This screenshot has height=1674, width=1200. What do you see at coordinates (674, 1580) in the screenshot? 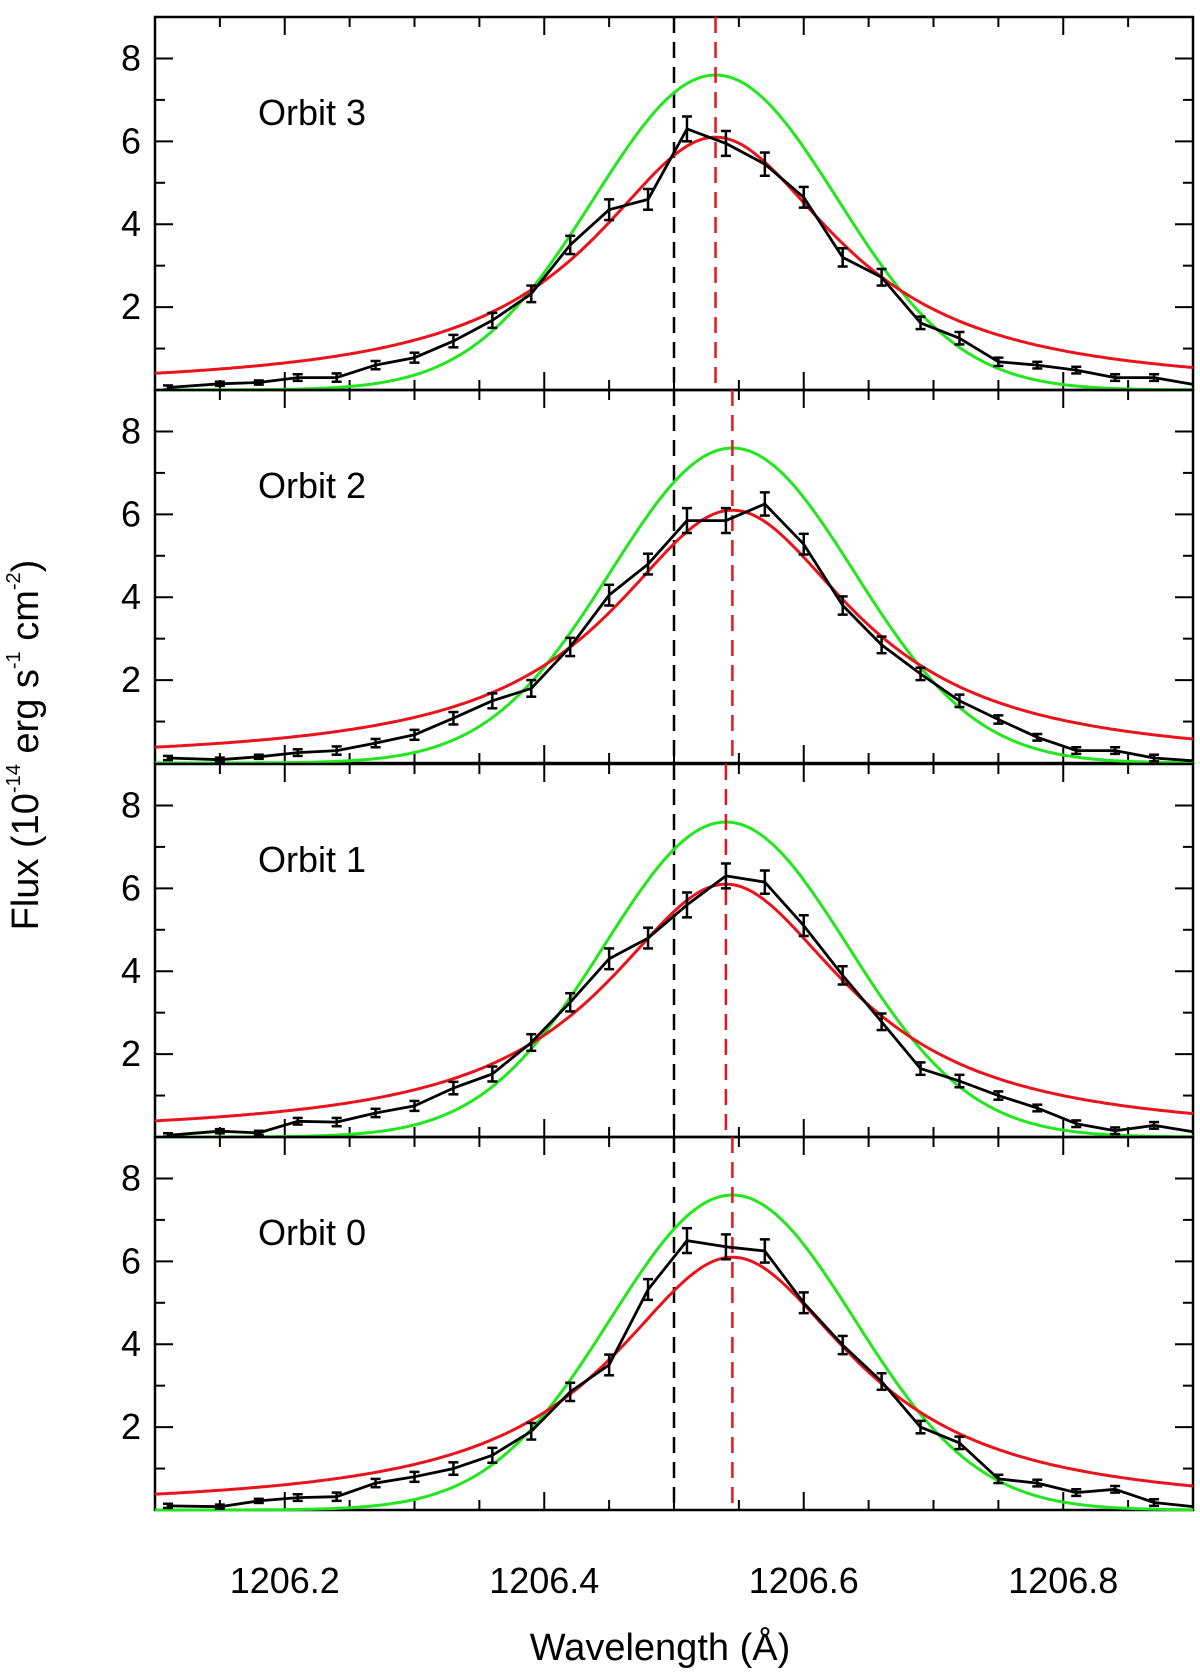
I see `x-tick-labels: 1206.2 1206.4 1206.6 1206.8` at bounding box center [674, 1580].